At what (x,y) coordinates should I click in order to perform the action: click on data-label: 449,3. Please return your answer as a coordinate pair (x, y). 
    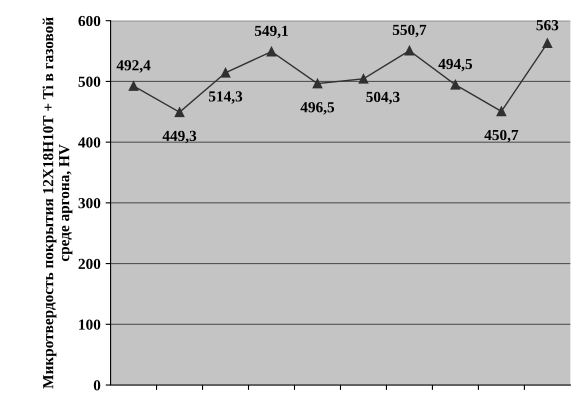
    Looking at the image, I should click on (179, 137).